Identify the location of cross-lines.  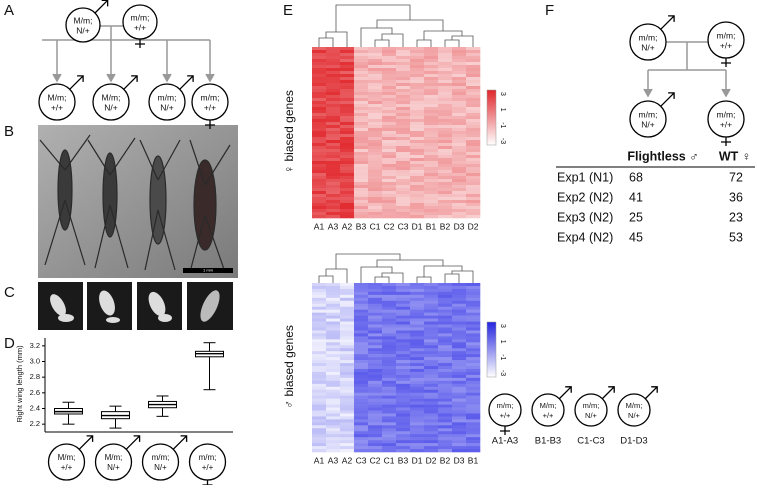
(687, 69).